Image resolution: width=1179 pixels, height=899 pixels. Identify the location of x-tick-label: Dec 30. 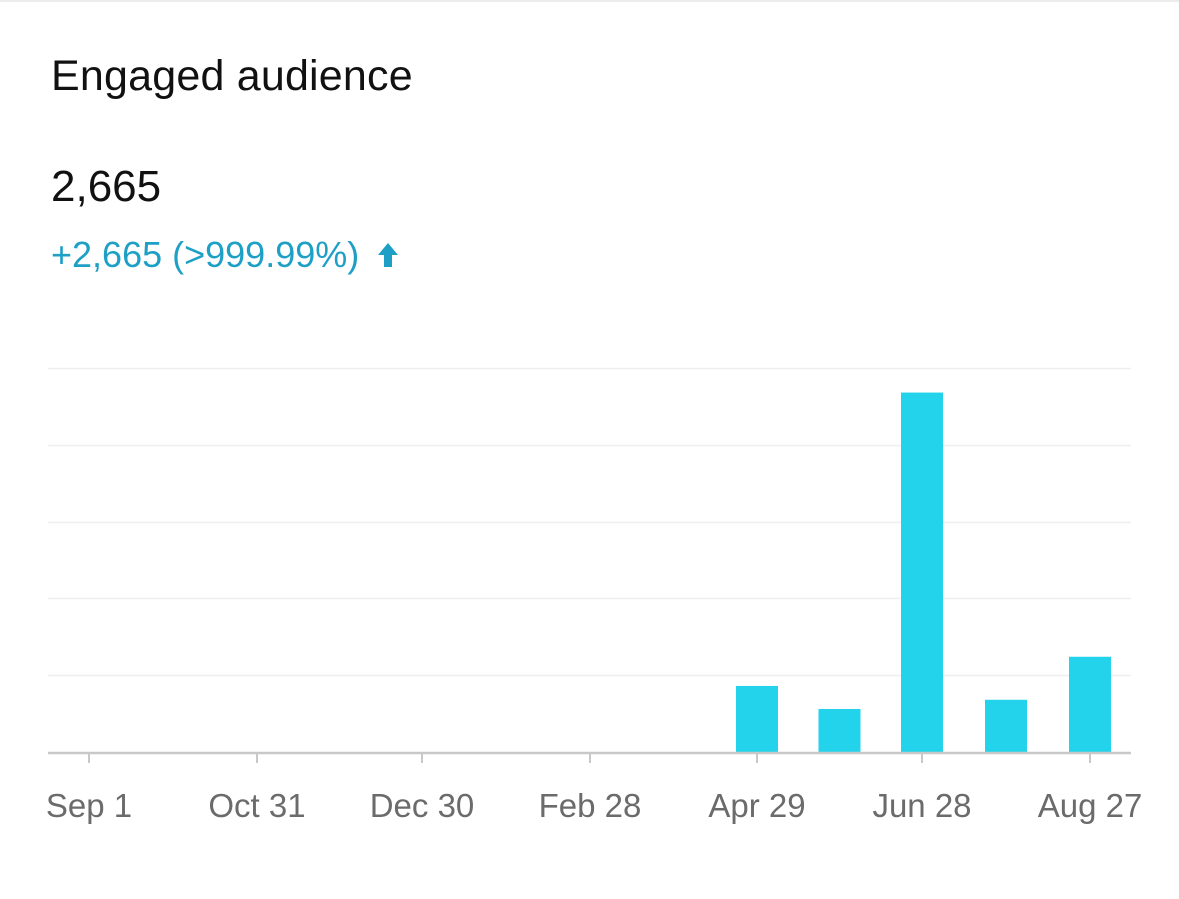
(422, 805).